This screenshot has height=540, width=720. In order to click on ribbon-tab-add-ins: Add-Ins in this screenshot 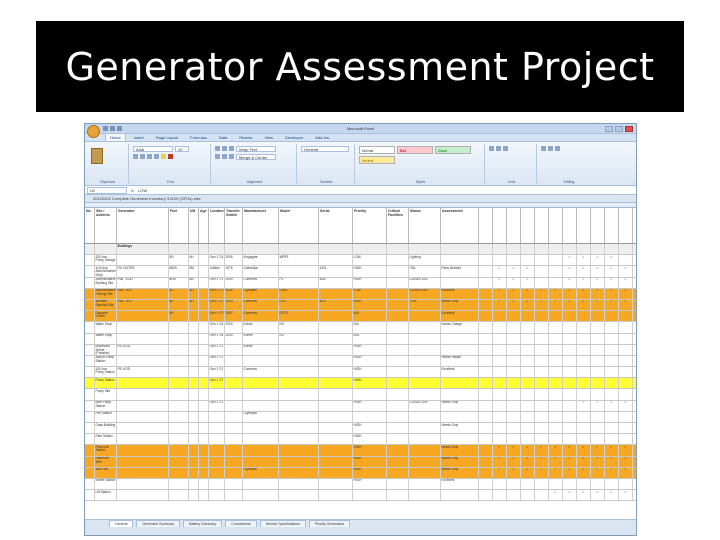, I will do `click(322, 137)`.